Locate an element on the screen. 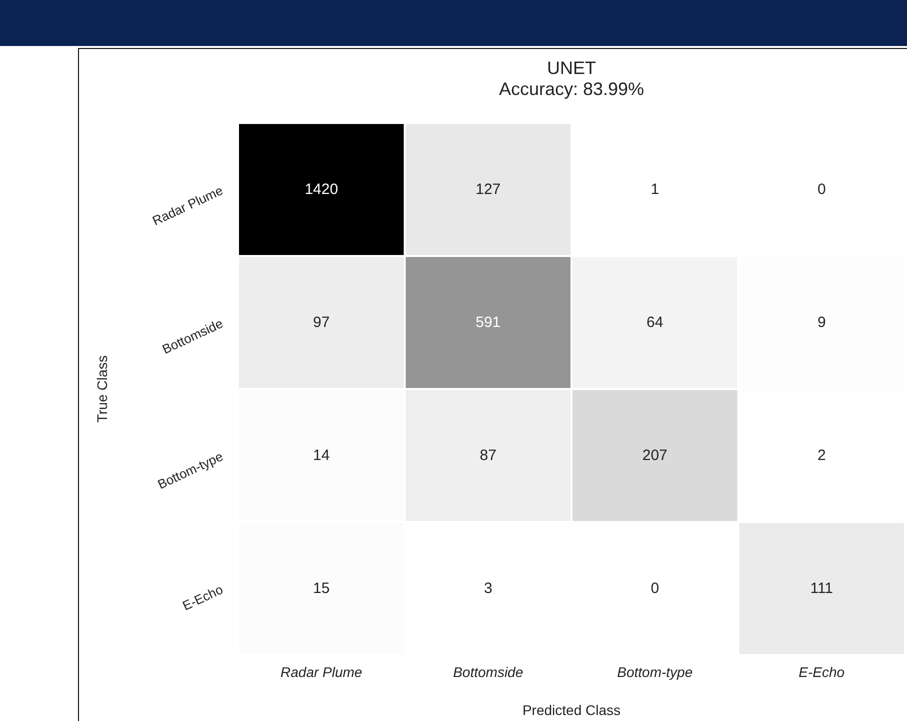 Image resolution: width=907 pixels, height=721 pixels. y-tick-label: Radar Plume is located at coordinates (188, 205).